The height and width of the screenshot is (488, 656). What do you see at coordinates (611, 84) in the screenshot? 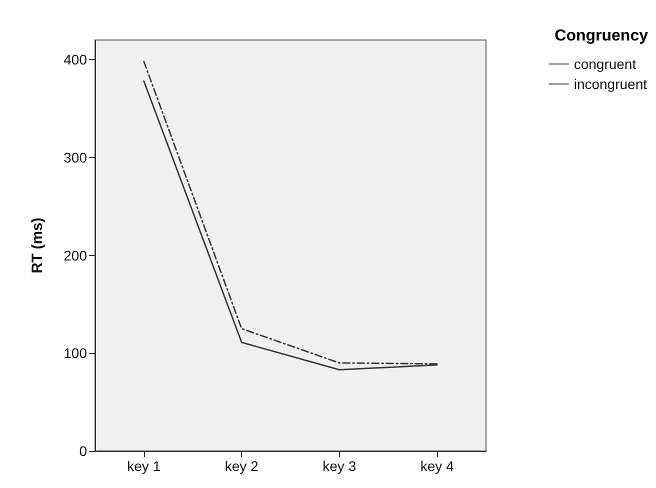
I see `legend-label: incongruent` at bounding box center [611, 84].